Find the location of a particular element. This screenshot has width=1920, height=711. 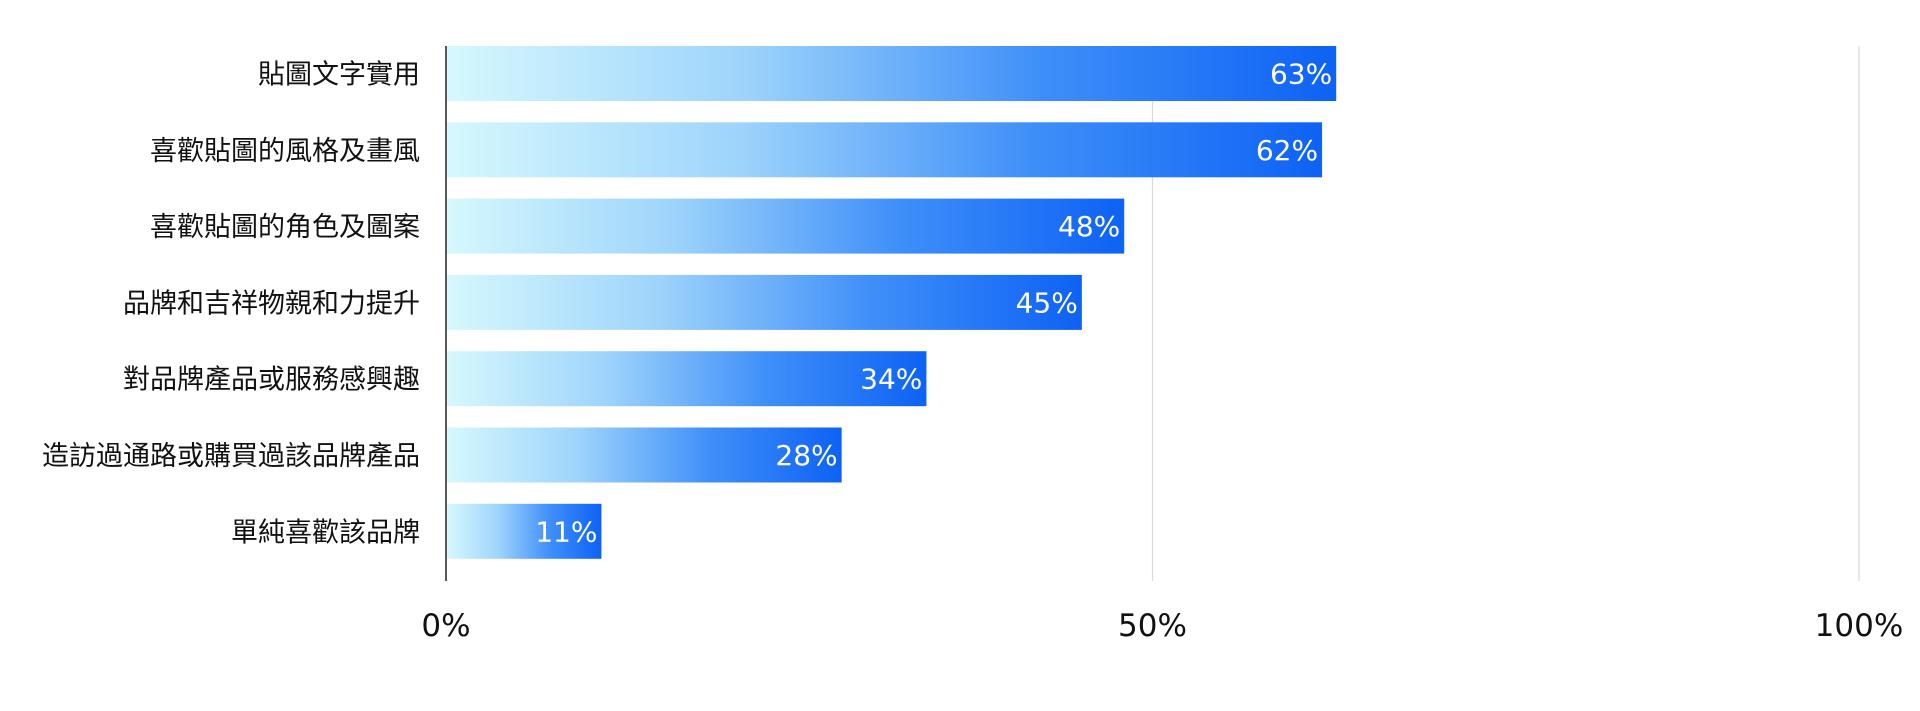

value-label: 62% is located at coordinates (1287, 150).